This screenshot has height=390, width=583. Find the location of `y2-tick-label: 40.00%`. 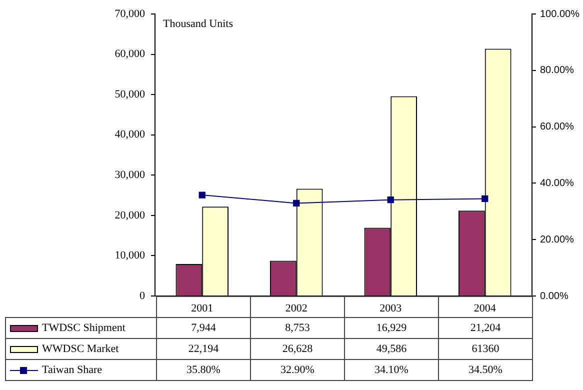

y2-tick-label: 40.00% is located at coordinates (557, 183).